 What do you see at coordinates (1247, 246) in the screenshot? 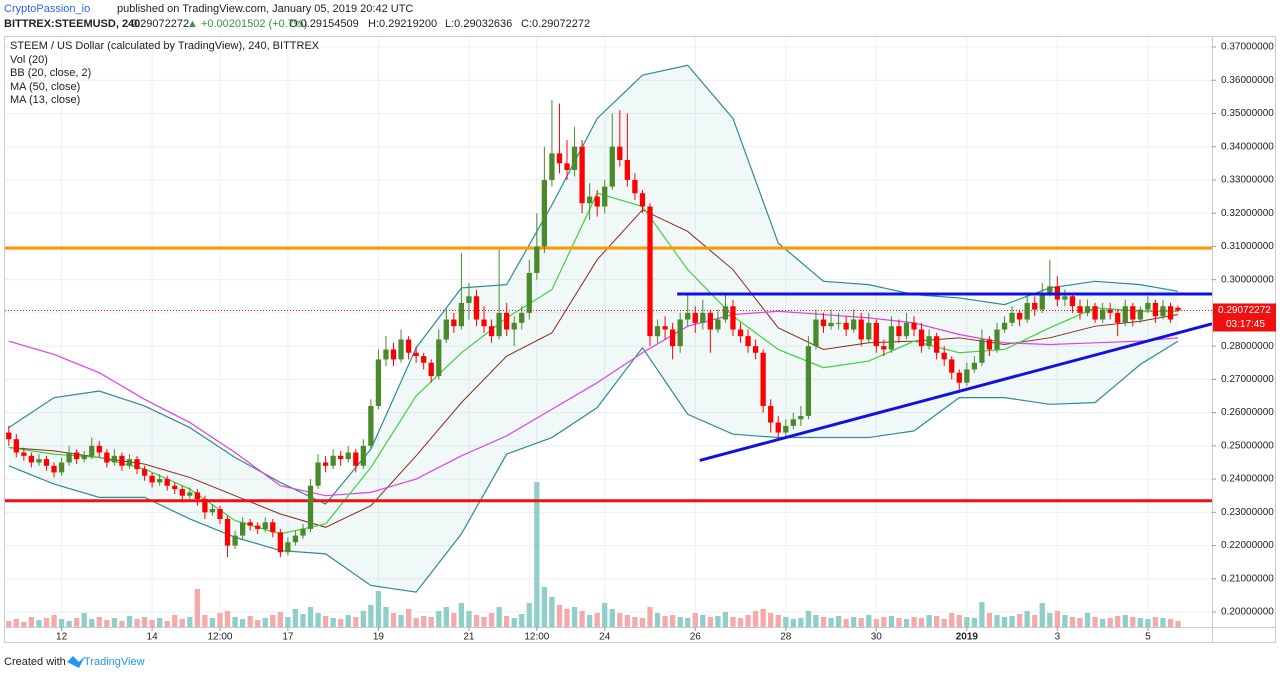
I see `y-tick-label: 0.31000000` at bounding box center [1247, 246].